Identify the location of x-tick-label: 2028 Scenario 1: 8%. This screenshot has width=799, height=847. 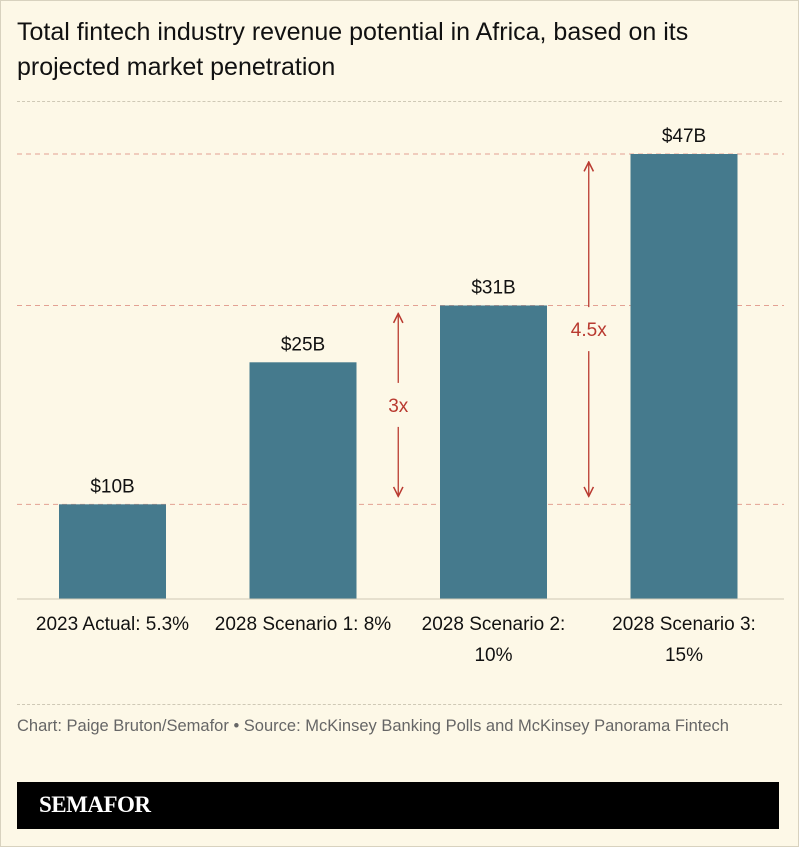
(303, 624).